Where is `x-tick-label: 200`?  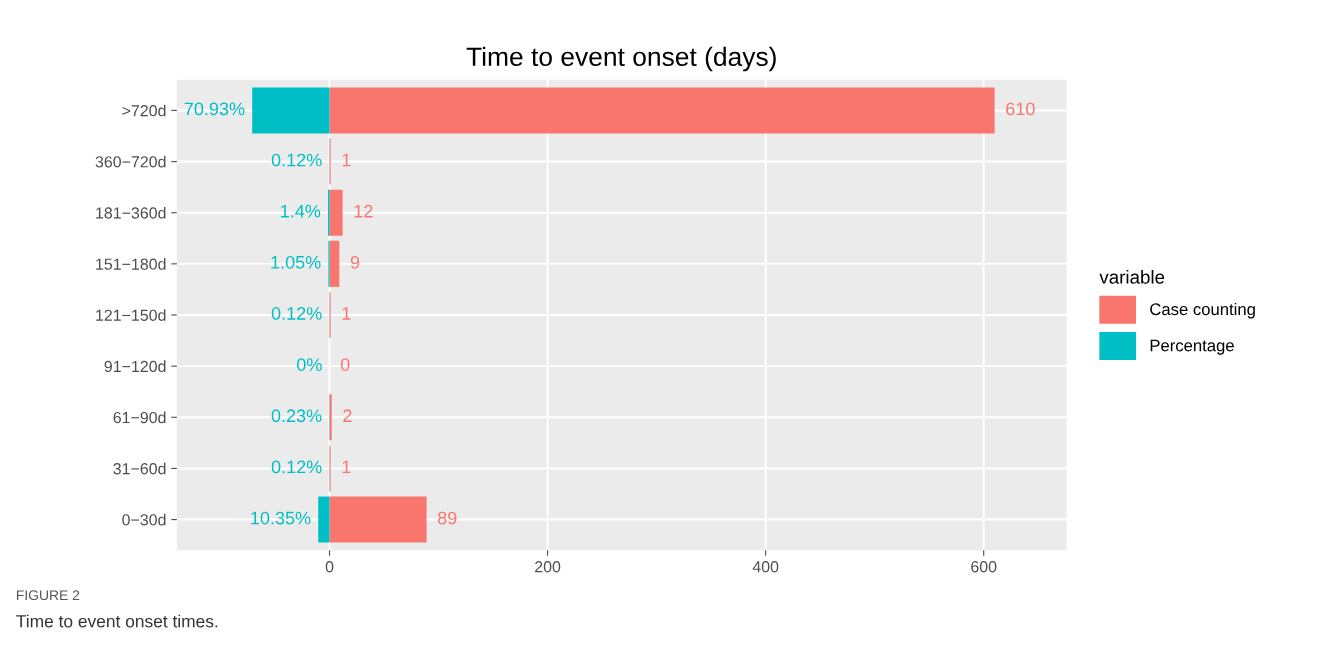 x-tick-label: 200 is located at coordinates (548, 567).